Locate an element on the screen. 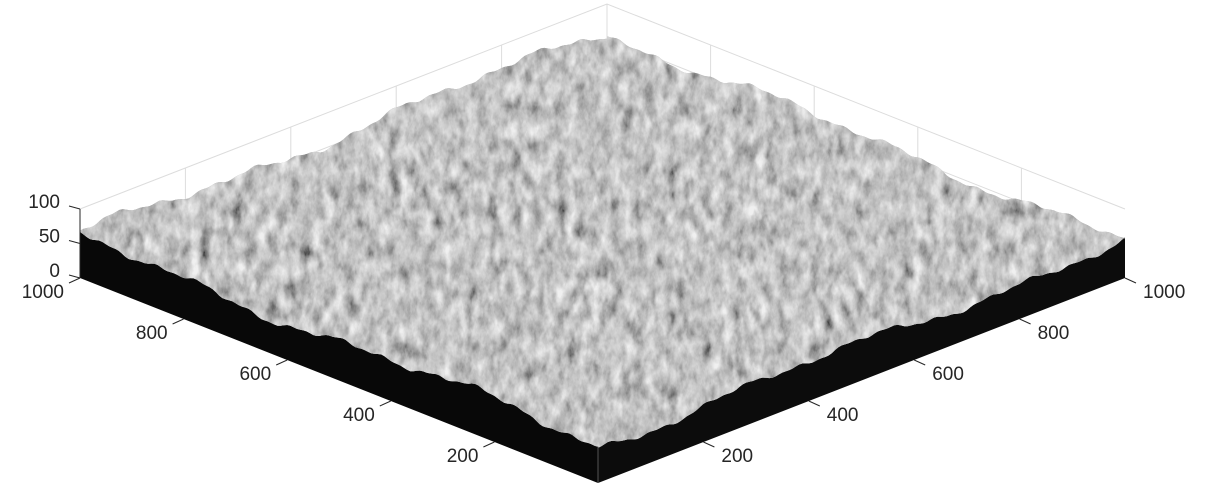 The height and width of the screenshot is (486, 1205). z-tick-label: 50 is located at coordinates (49, 237).